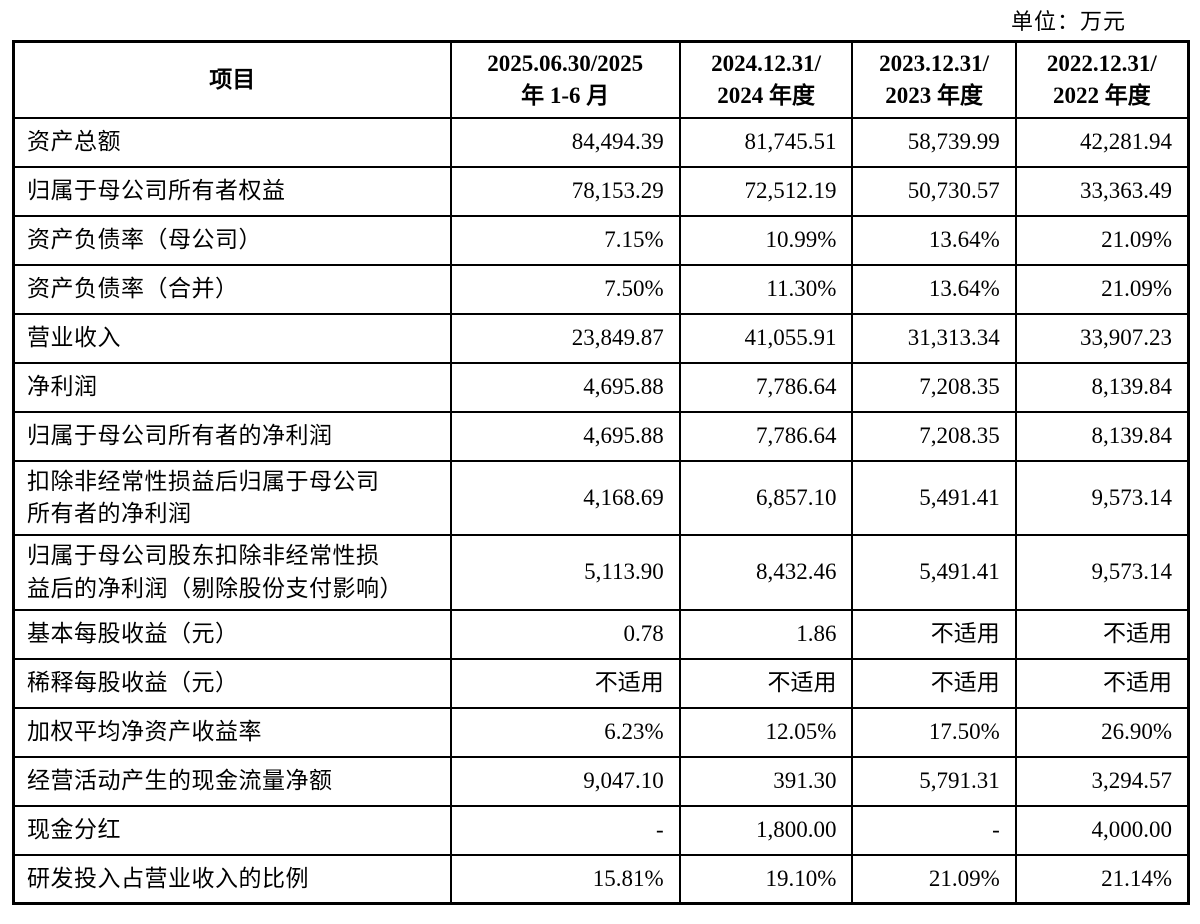 This screenshot has height=924, width=1200. I want to click on unit-label-row: 单位：万元, so click(594, 20).